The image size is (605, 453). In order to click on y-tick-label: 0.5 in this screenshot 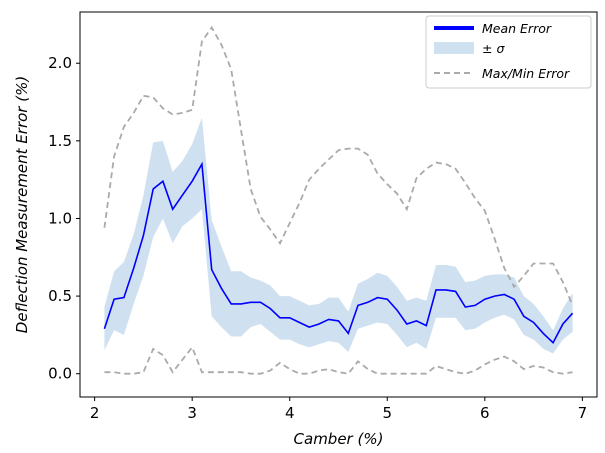, I will do `click(60, 296)`.